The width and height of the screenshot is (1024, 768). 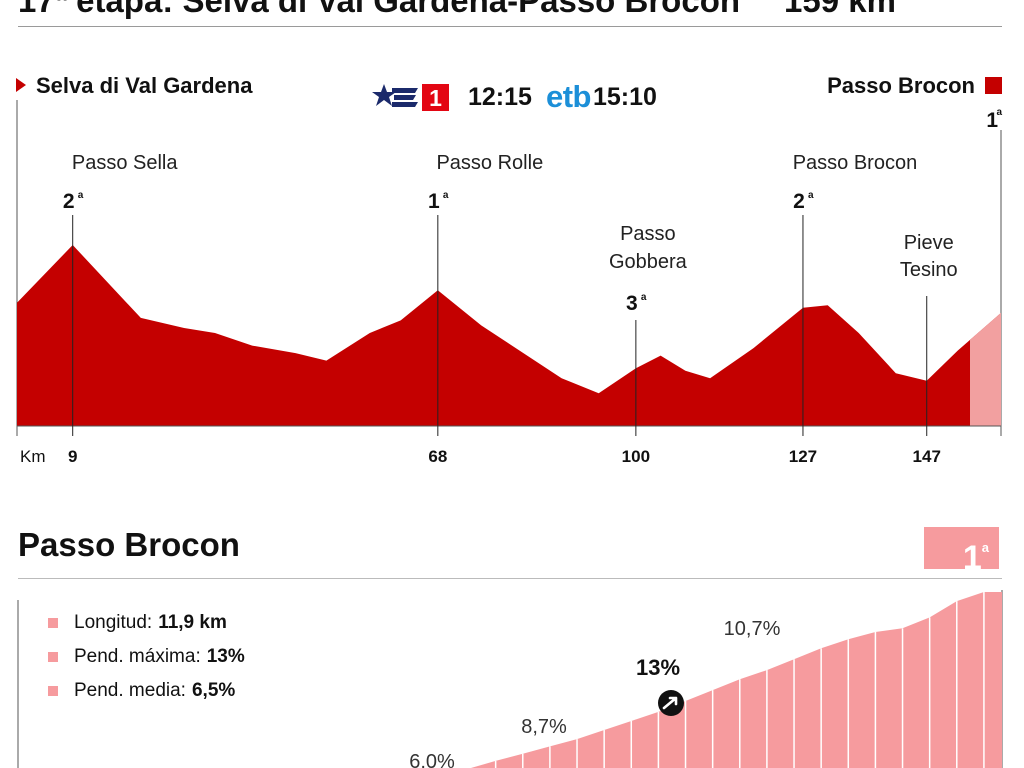 I want to click on x-tick-label: 68, so click(x=437, y=456).